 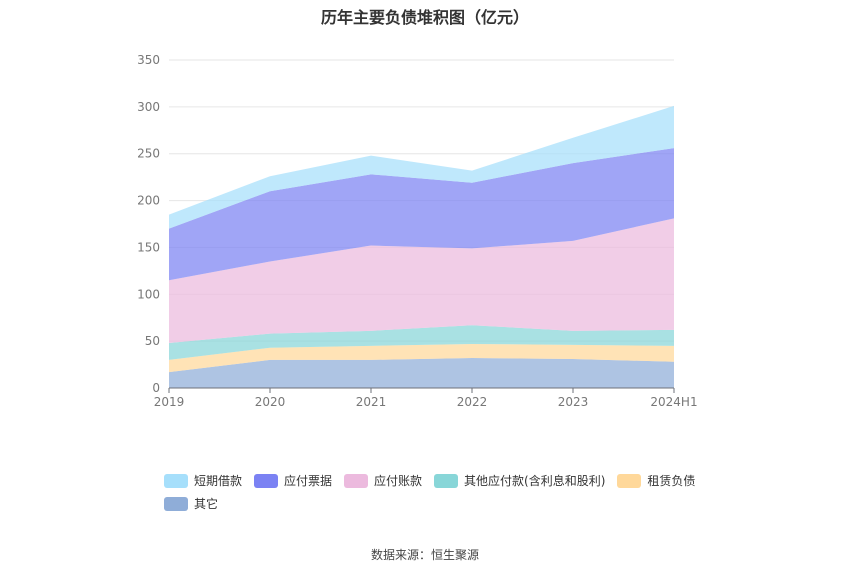 What do you see at coordinates (673, 402) in the screenshot?
I see `x-tick-label: 2024H1` at bounding box center [673, 402].